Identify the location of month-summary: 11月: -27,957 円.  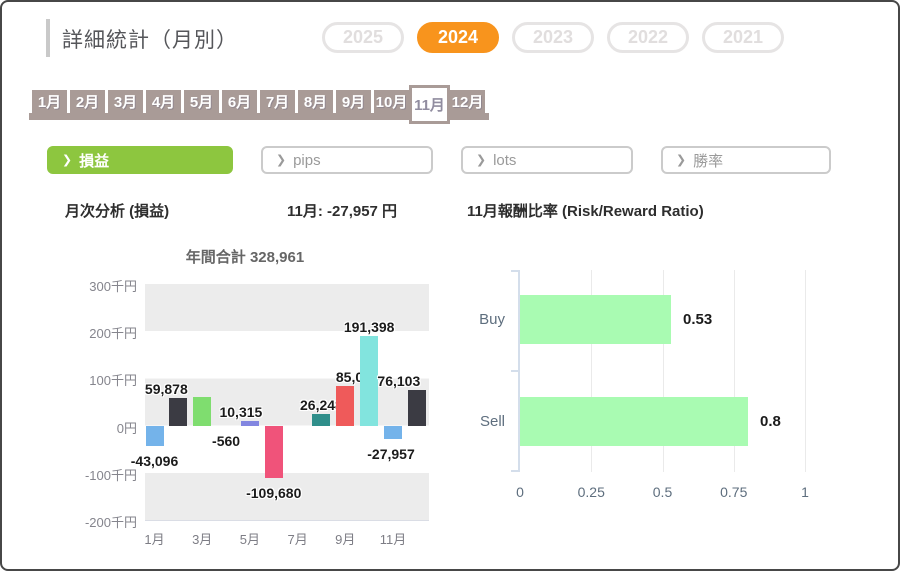
(342, 211).